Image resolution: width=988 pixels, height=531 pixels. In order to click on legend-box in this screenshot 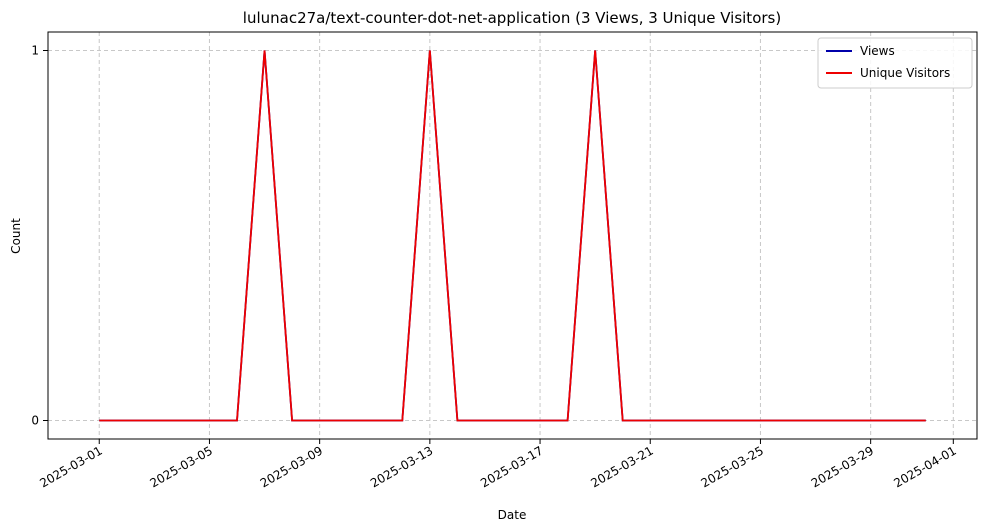, I will do `click(895, 63)`.